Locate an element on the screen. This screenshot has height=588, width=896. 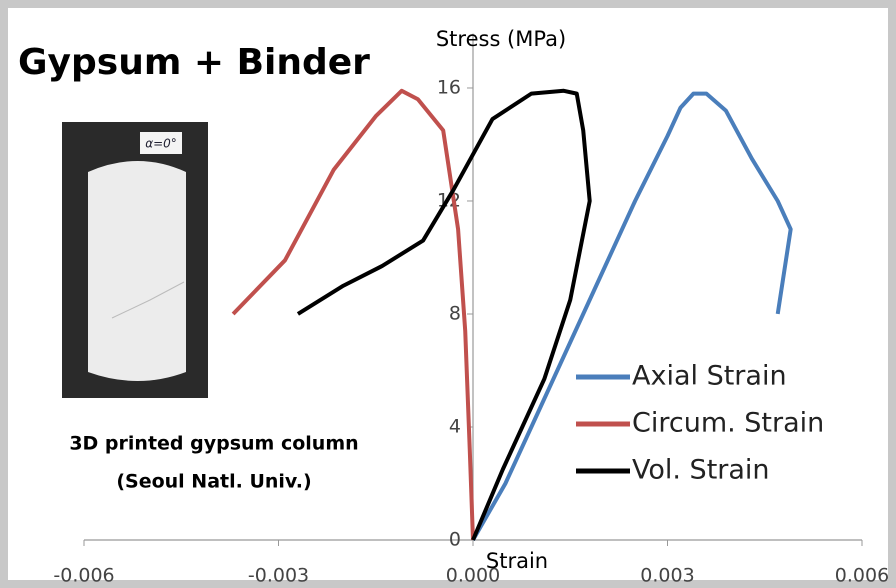
photo-tag is located at coordinates (161, 143).